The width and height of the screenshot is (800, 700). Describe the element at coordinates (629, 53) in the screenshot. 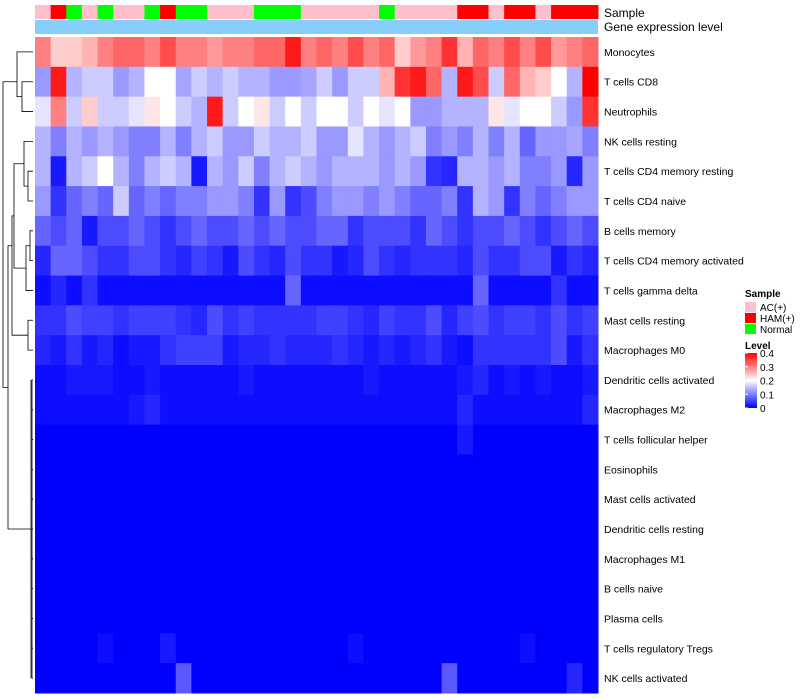

I see `row-label: Monocytes` at that location.